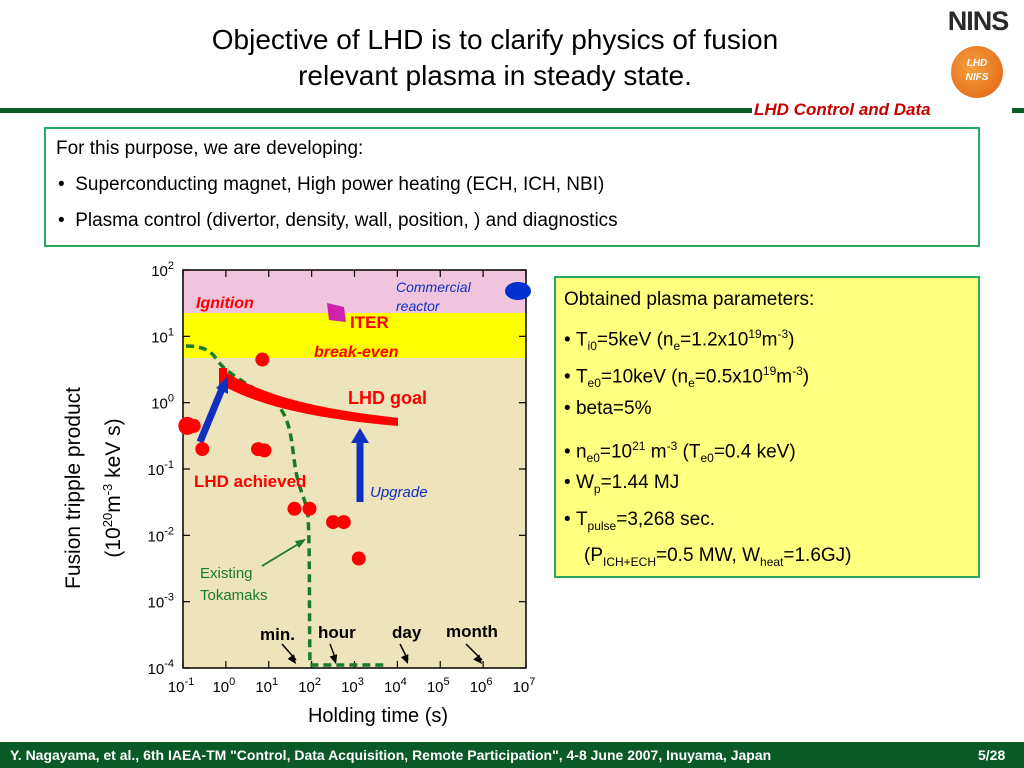  I want to click on y-tick-label: 10⁻¹, so click(161, 469).